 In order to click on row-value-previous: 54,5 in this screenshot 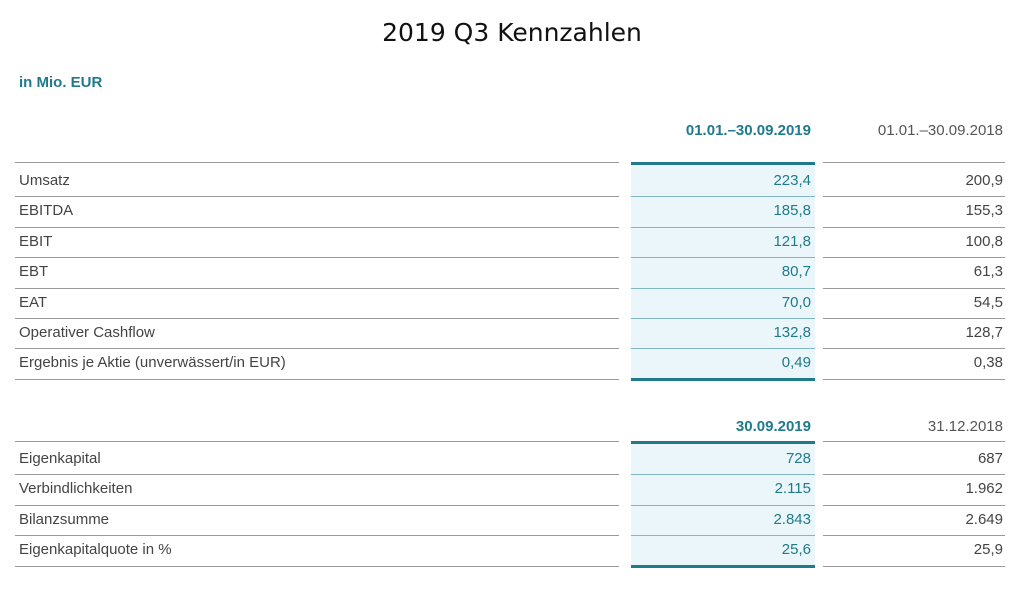, I will do `click(988, 302)`.